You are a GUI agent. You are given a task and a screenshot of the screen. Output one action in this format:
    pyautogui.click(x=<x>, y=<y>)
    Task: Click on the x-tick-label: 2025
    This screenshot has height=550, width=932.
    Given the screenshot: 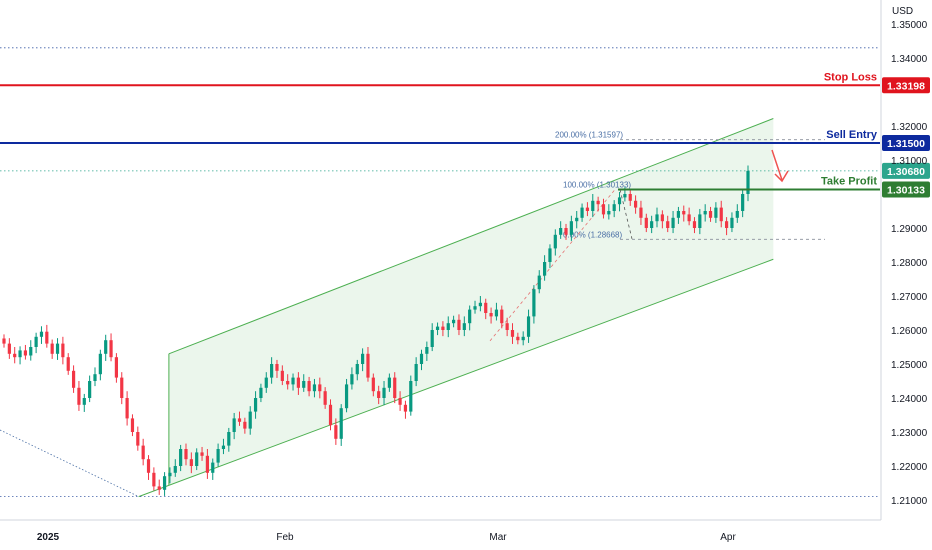 What is the action you would take?
    pyautogui.click(x=48, y=537)
    